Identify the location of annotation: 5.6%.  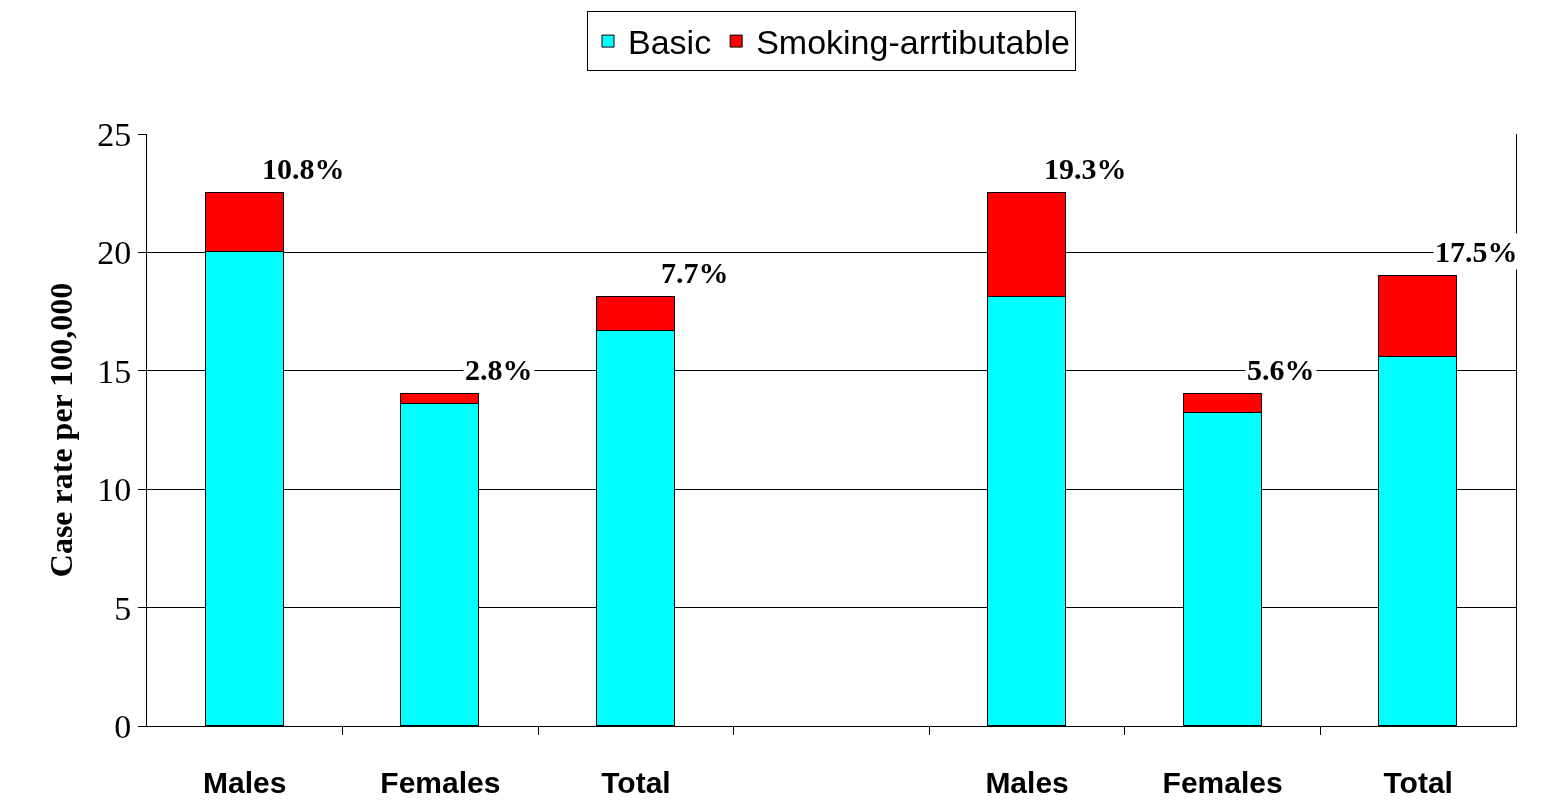
(1281, 369).